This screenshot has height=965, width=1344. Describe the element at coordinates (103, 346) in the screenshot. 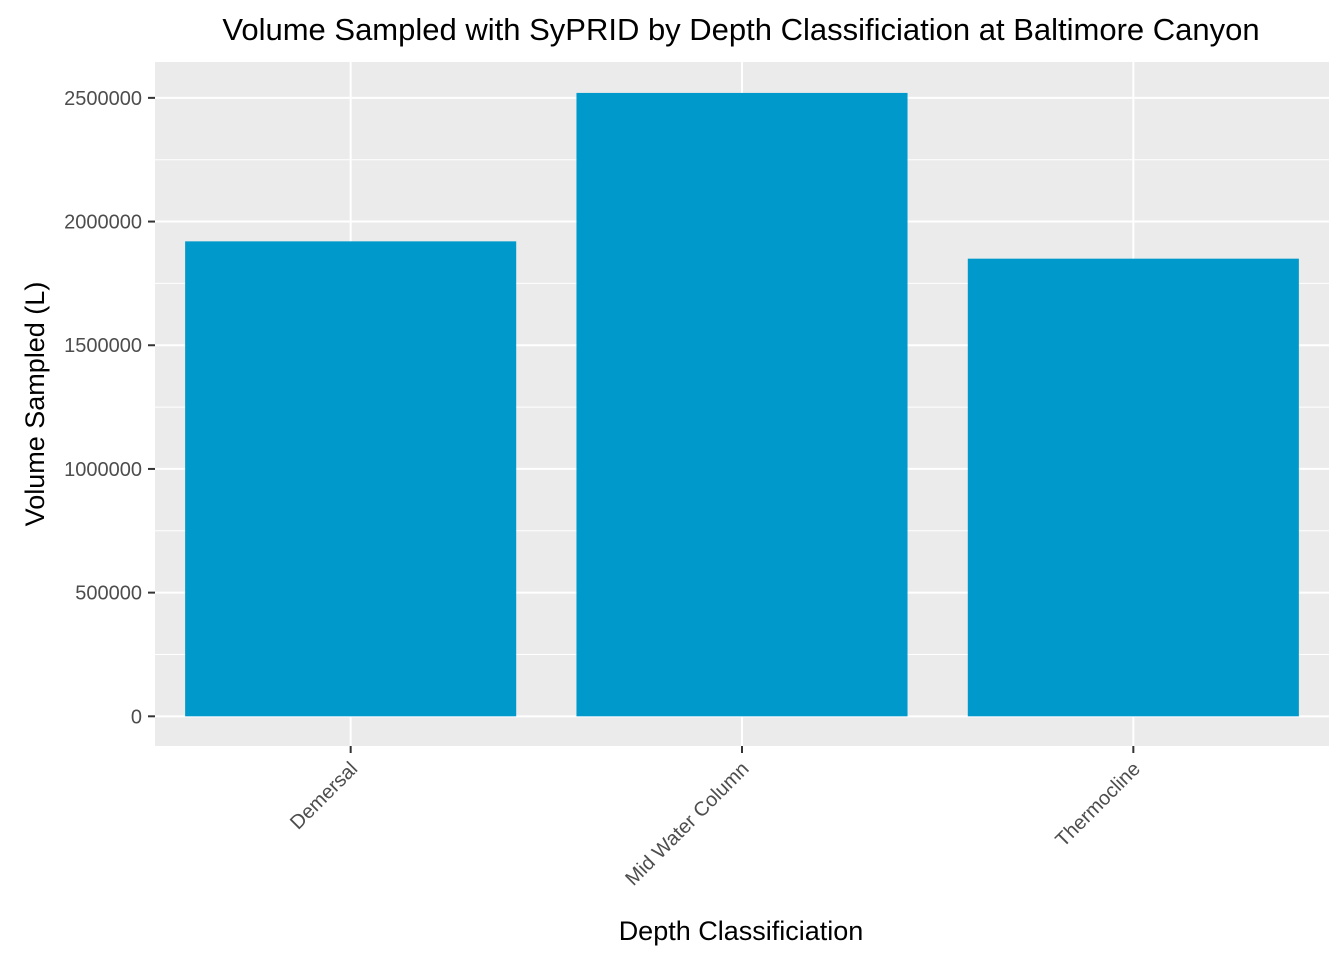

I see `y-tick-label: 1500000` at that location.